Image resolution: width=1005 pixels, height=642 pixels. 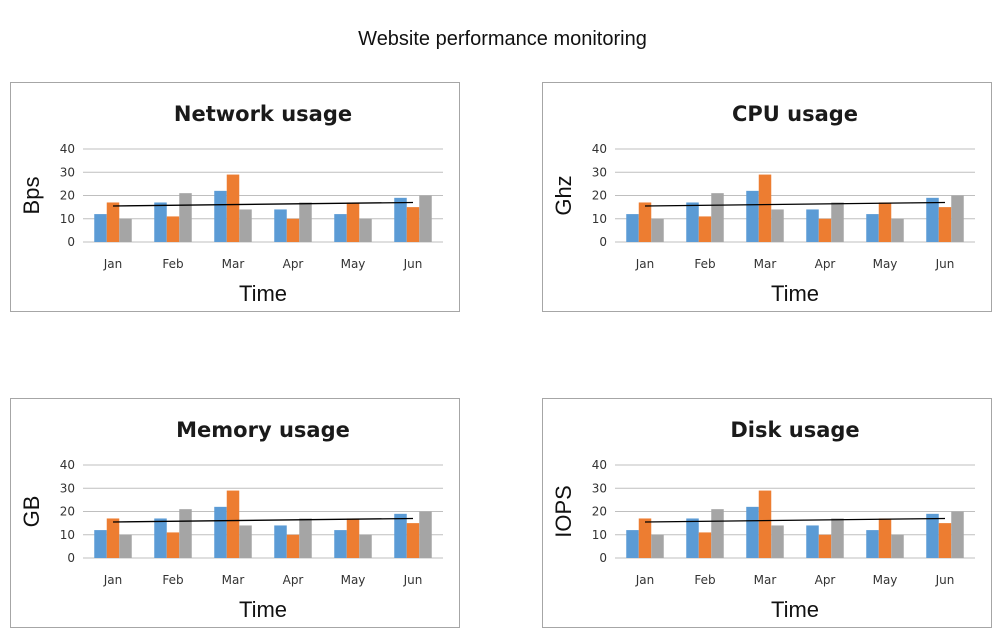 I want to click on disk-usage-bar-jan-s1, so click(x=632, y=544).